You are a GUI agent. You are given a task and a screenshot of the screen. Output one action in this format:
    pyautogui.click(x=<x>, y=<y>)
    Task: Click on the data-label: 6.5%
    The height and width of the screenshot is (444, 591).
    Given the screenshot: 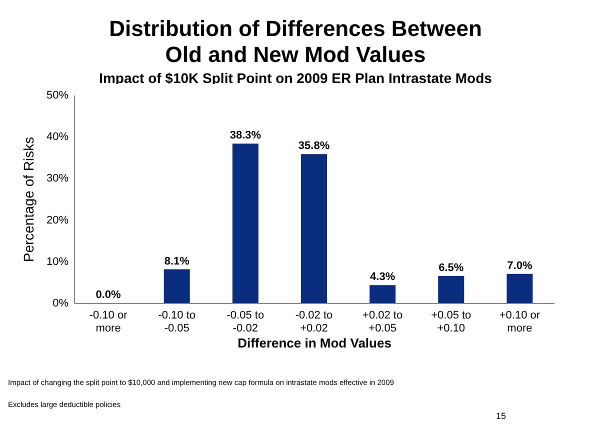 What is the action you would take?
    pyautogui.click(x=451, y=268)
    